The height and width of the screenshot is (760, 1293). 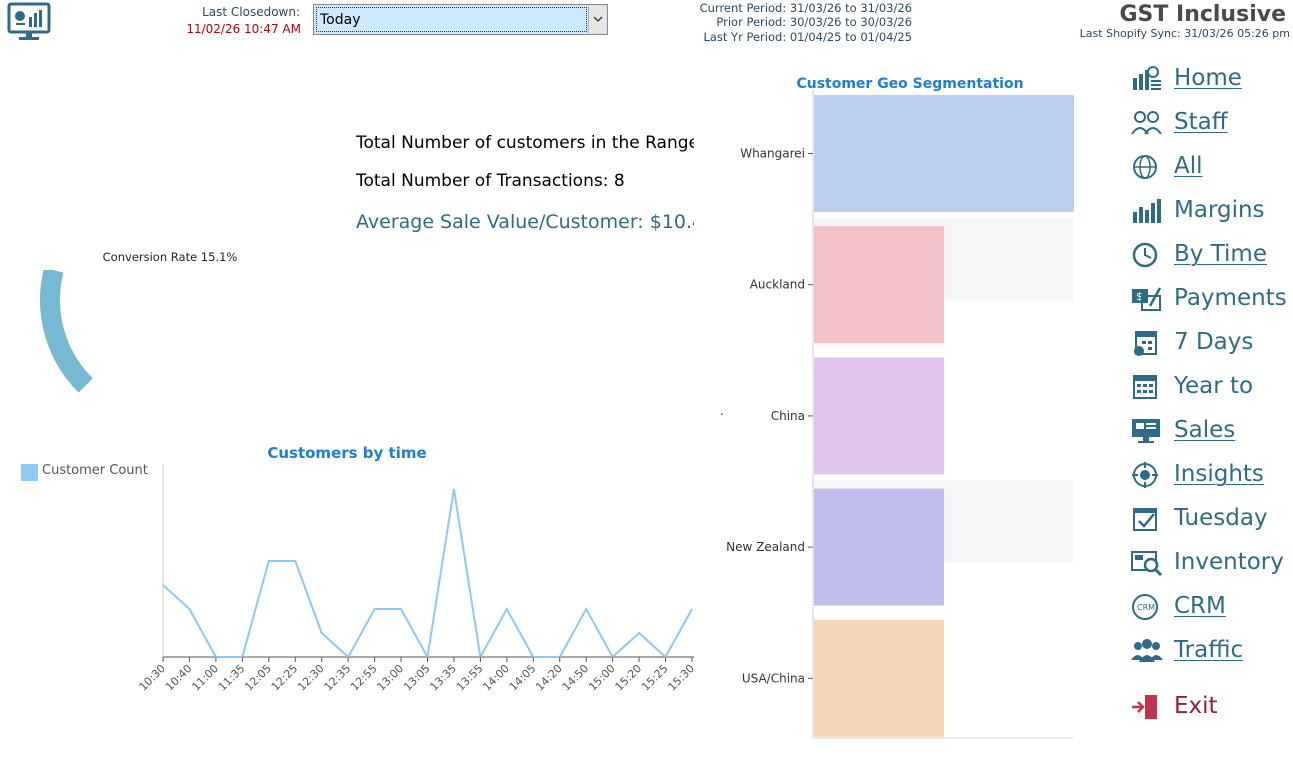 What do you see at coordinates (243, 29) in the screenshot?
I see `last-closedown-value: 11/02/26 10:47 AM` at bounding box center [243, 29].